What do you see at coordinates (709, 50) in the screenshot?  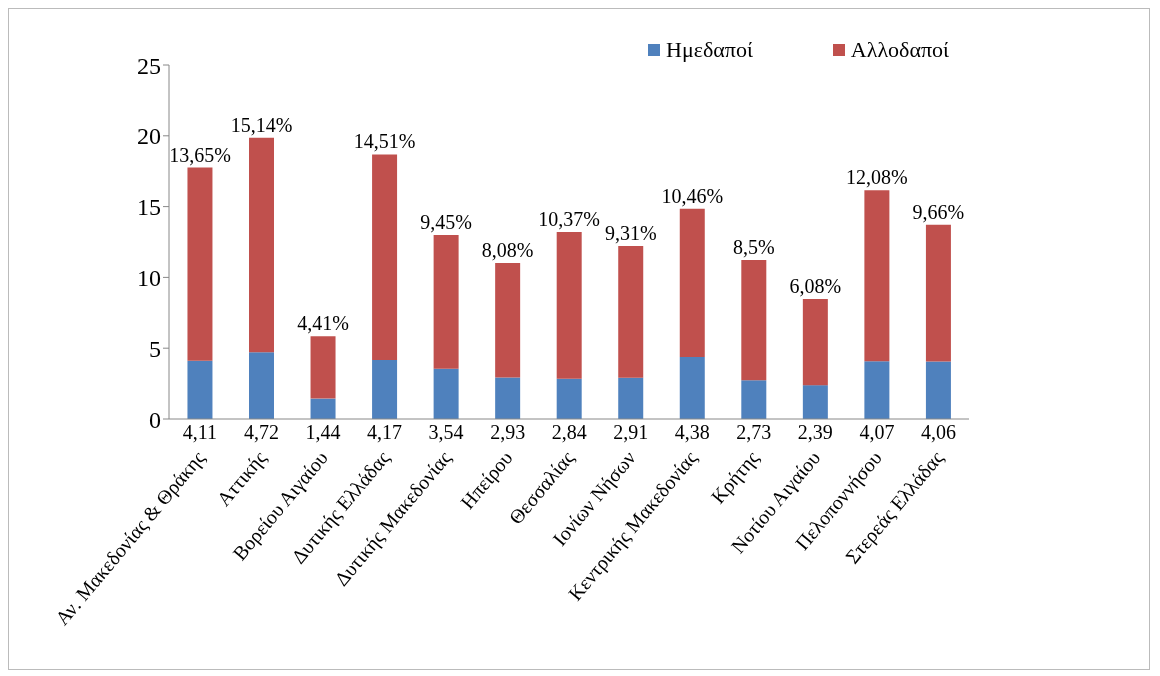 I see `legend-label: Ημεδαποί` at bounding box center [709, 50].